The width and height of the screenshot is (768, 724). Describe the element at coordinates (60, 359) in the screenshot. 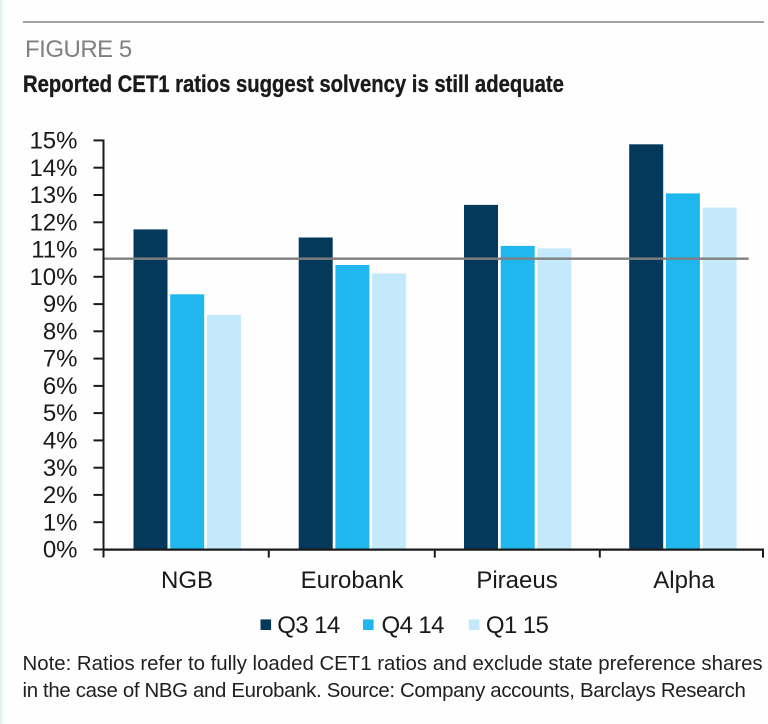

I see `svg-text: 7%` at that location.